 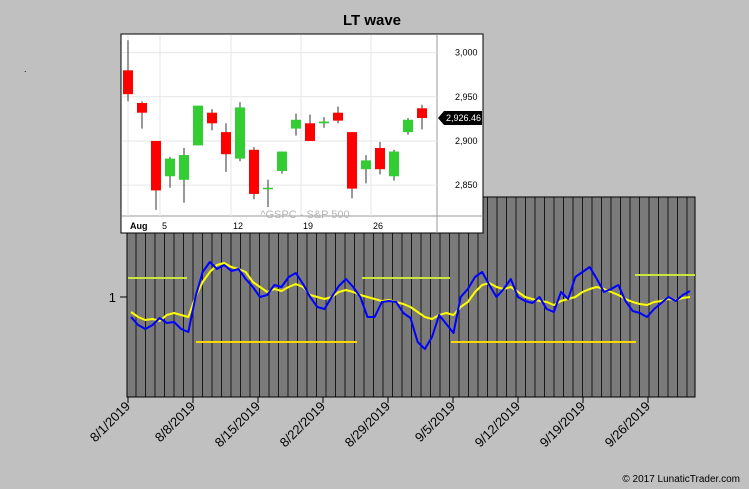 What do you see at coordinates (308, 226) in the screenshot?
I see `inset-date-tick-label: 19` at bounding box center [308, 226].